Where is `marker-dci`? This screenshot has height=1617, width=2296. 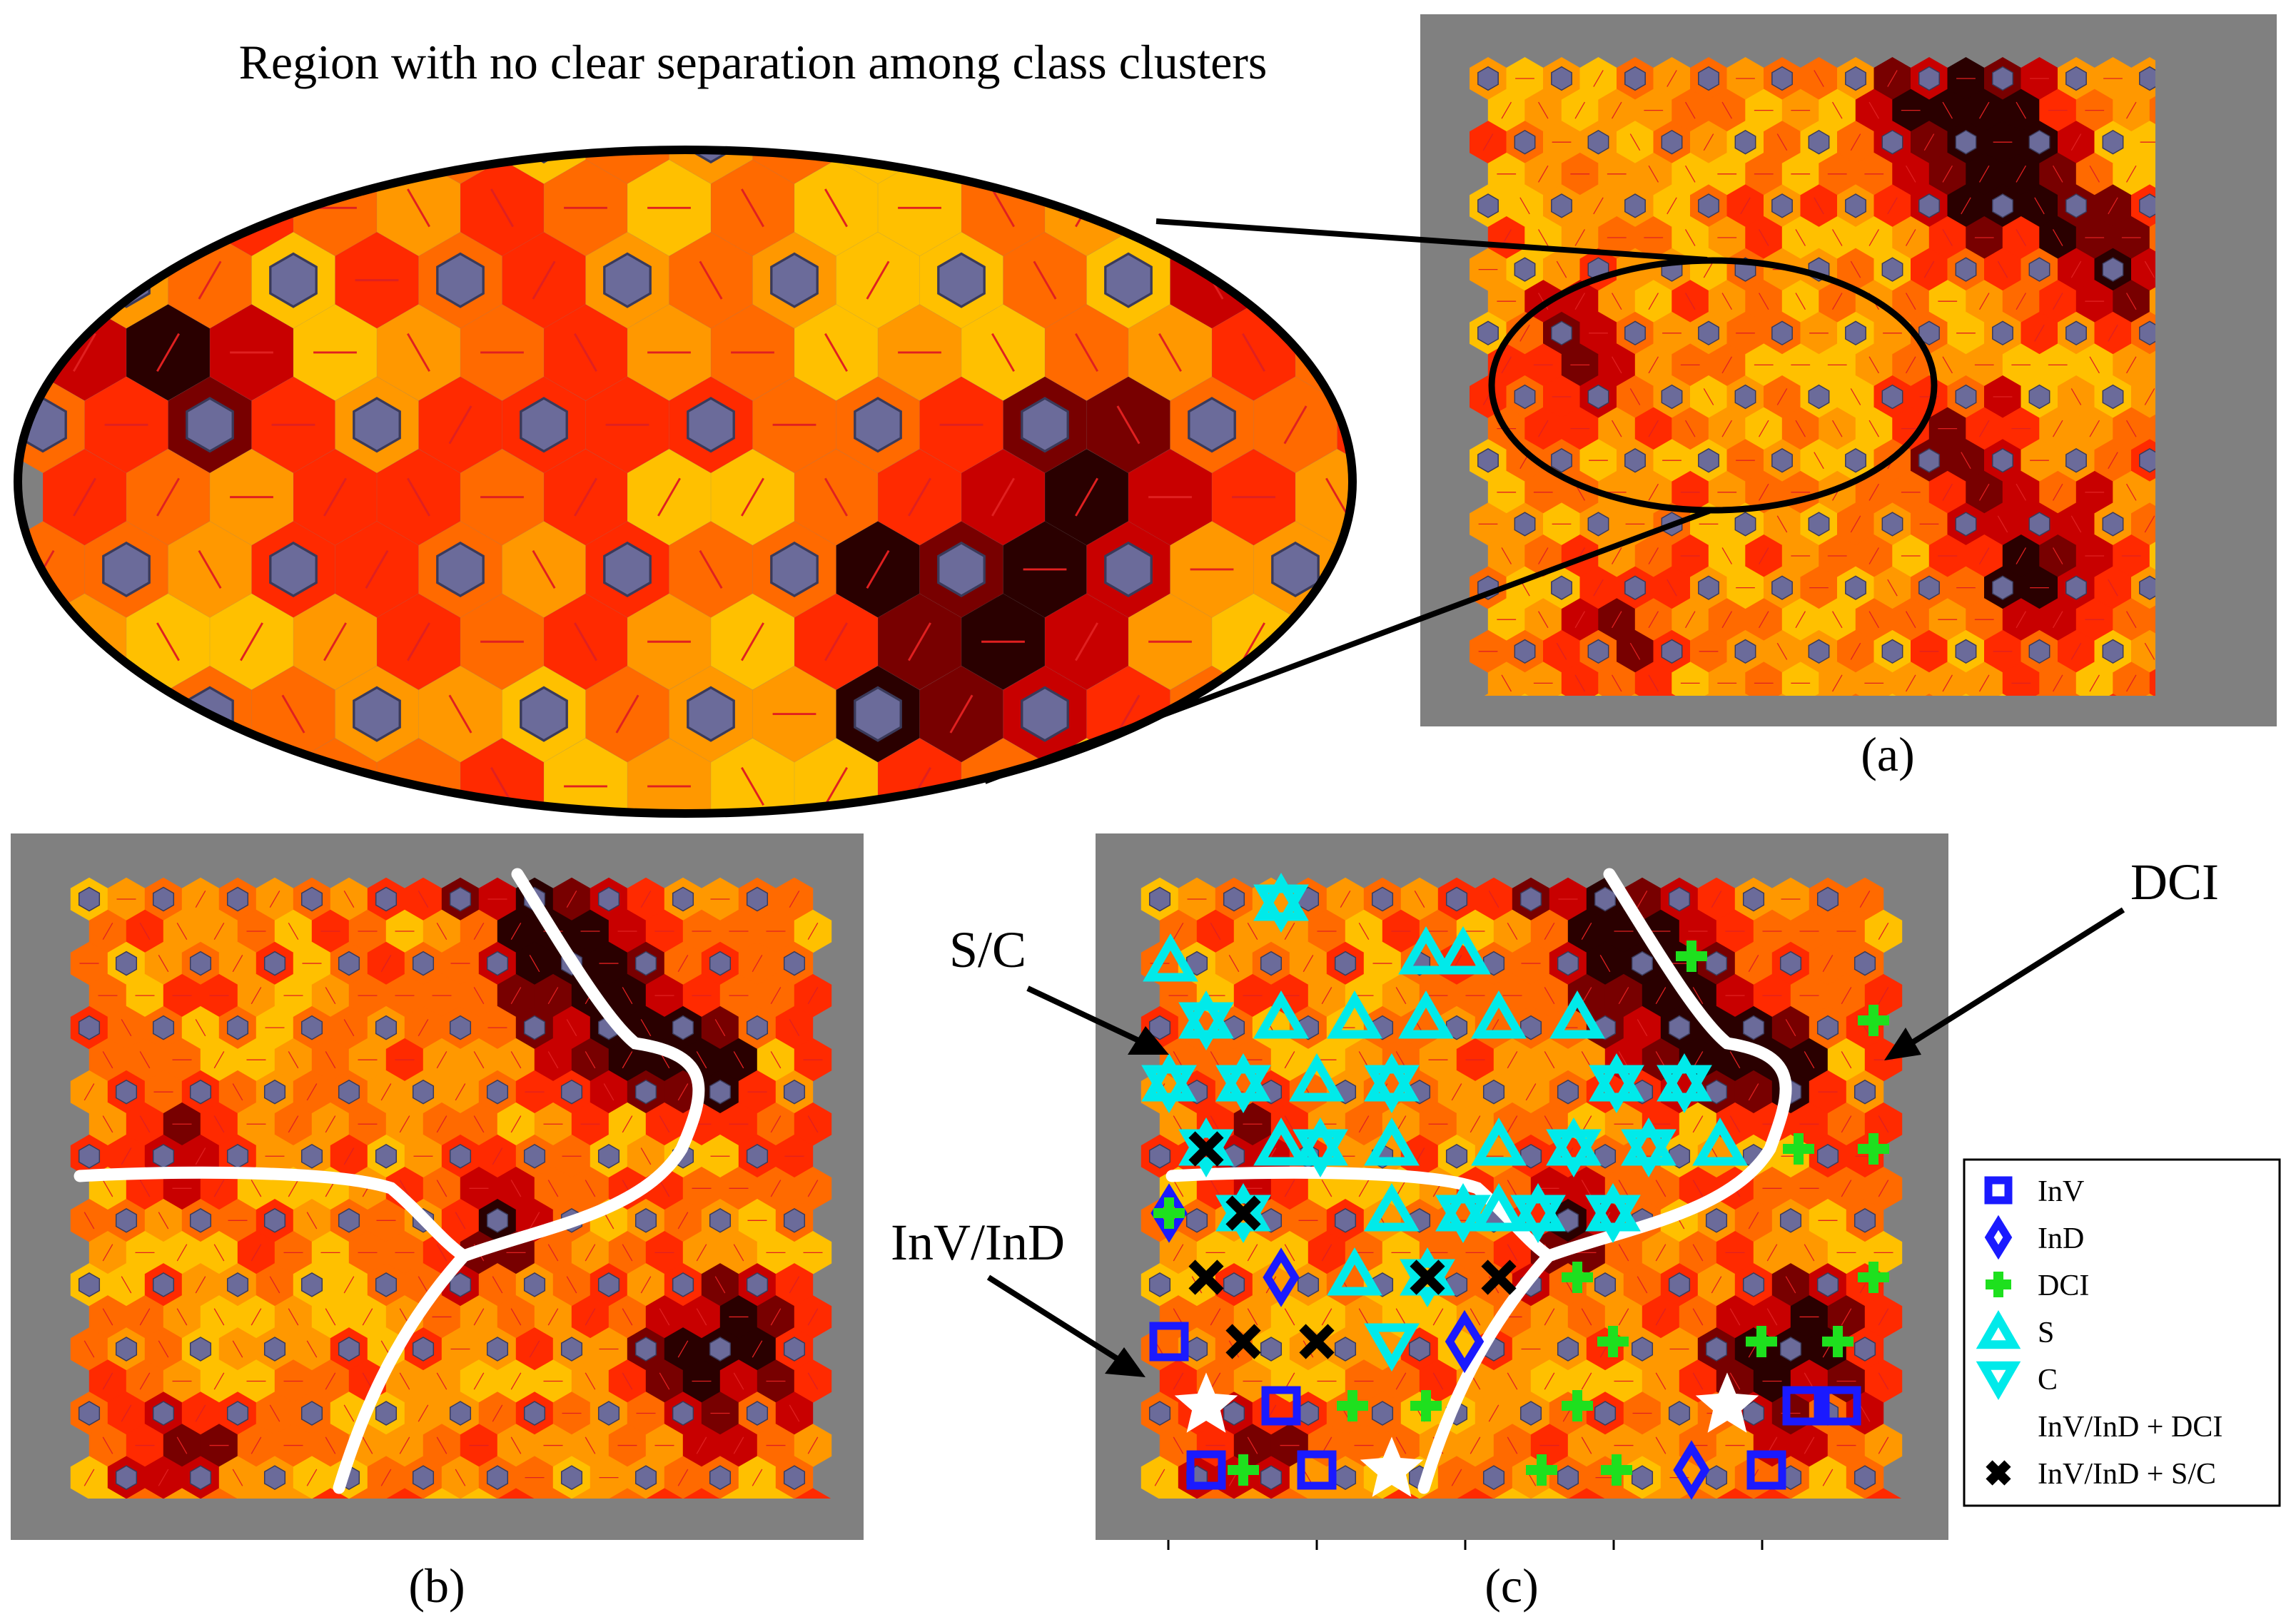 marker-dci is located at coordinates (1577, 1405).